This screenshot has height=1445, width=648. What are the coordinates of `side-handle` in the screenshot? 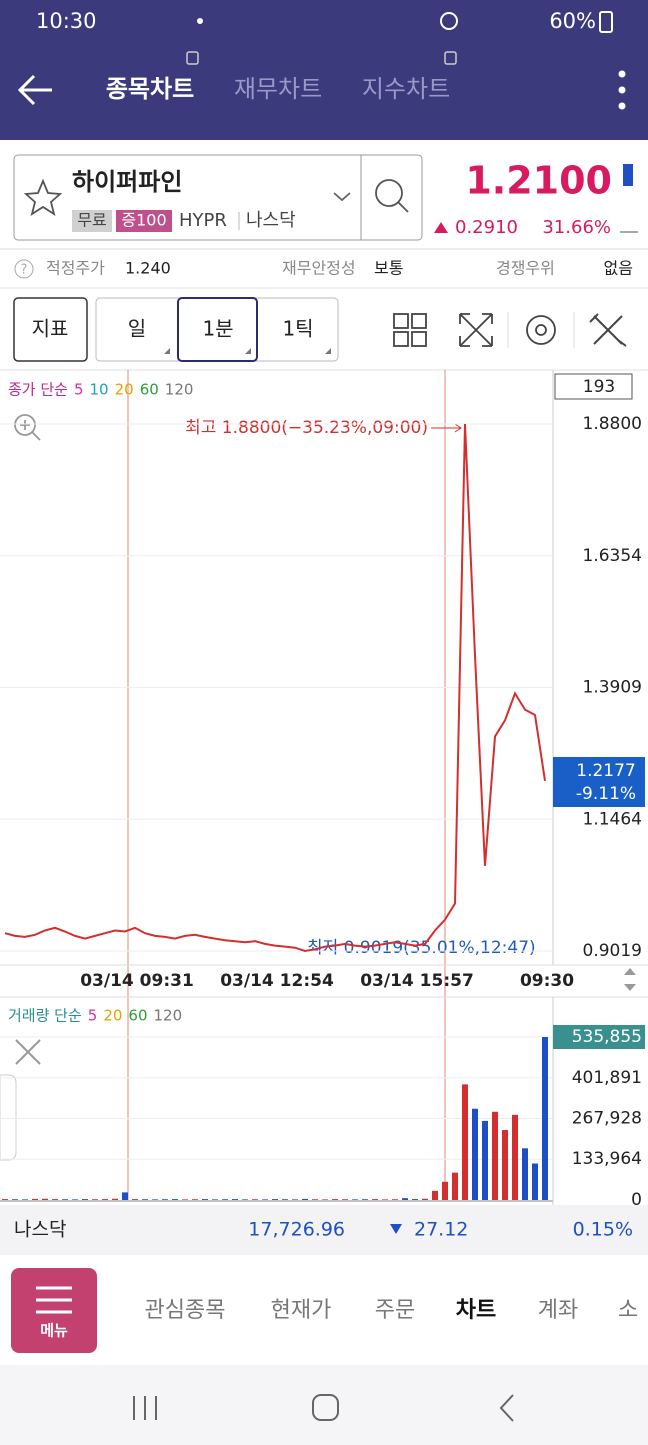 It's located at (8, 1117).